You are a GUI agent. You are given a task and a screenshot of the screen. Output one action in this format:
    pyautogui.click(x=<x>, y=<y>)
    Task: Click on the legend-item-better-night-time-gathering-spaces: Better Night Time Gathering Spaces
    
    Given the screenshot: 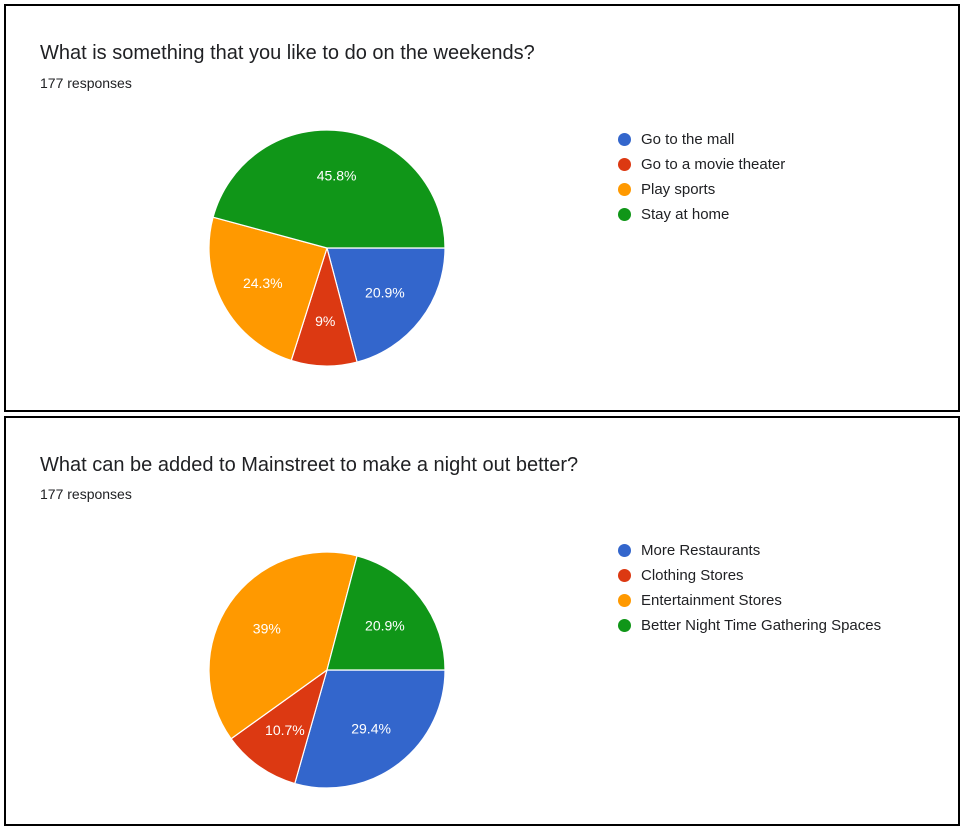 What is the action you would take?
    pyautogui.click(x=749, y=625)
    